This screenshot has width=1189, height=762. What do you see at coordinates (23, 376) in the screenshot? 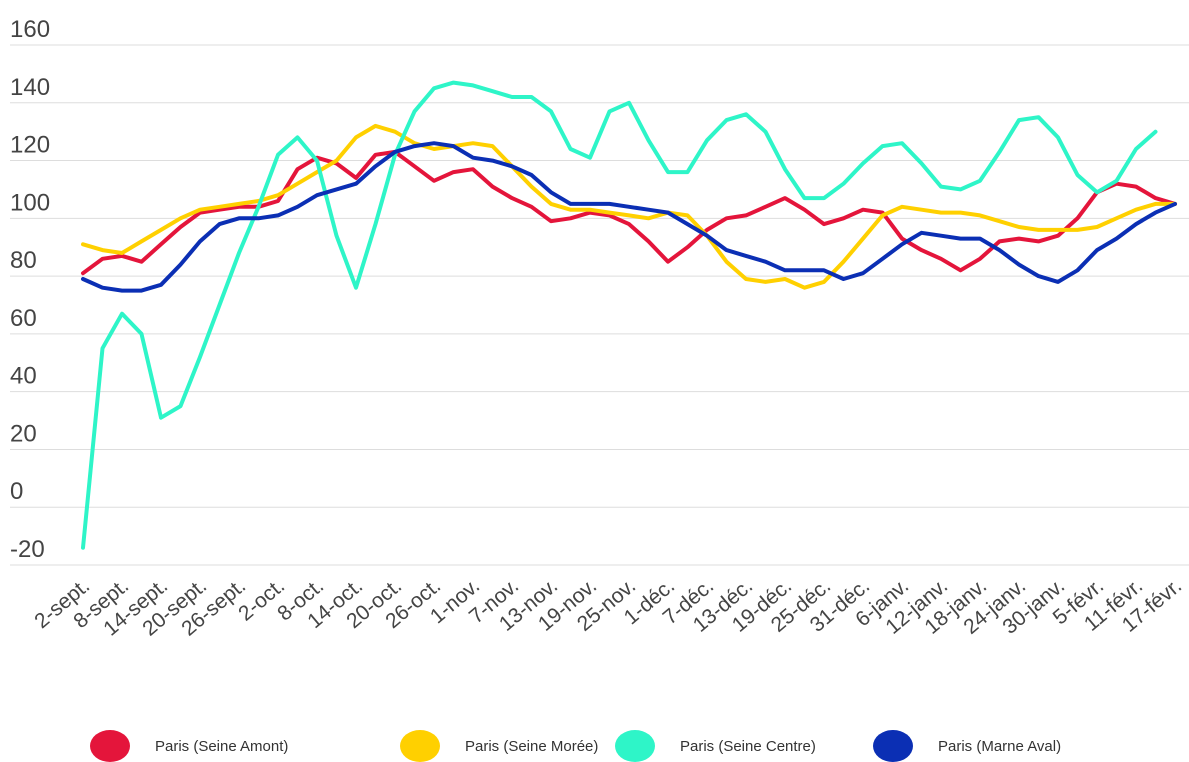
I see `y-tick-label: 40` at bounding box center [23, 376].